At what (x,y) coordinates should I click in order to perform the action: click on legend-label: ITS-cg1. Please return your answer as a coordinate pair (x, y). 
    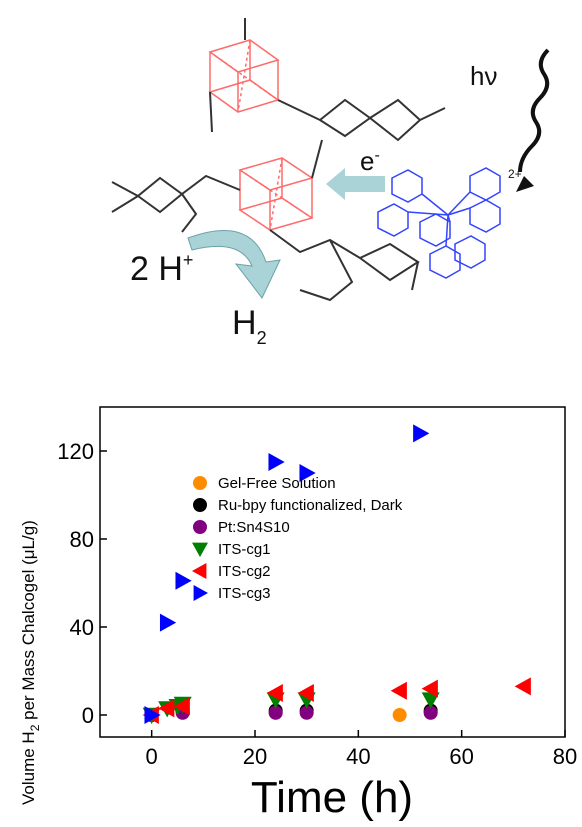
    Looking at the image, I should click on (244, 549).